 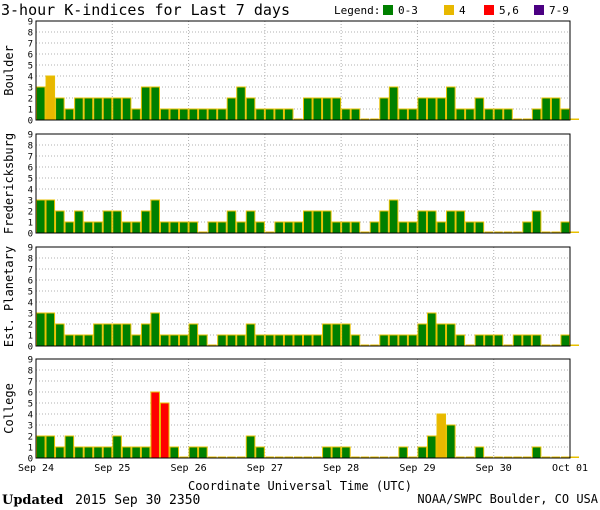 I want to click on legend: 0-3 4 5,6 7-9, so click(x=476, y=10).